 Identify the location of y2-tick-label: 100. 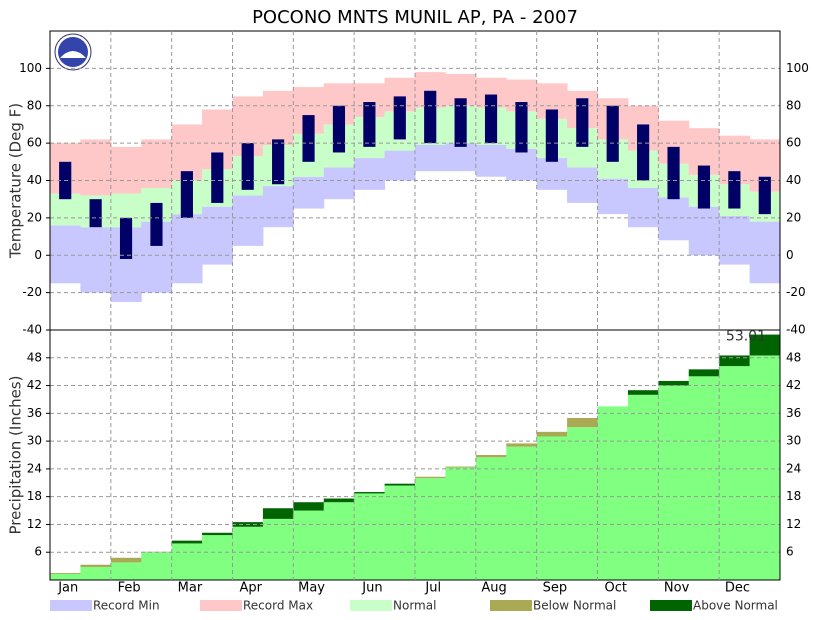
(797, 68).